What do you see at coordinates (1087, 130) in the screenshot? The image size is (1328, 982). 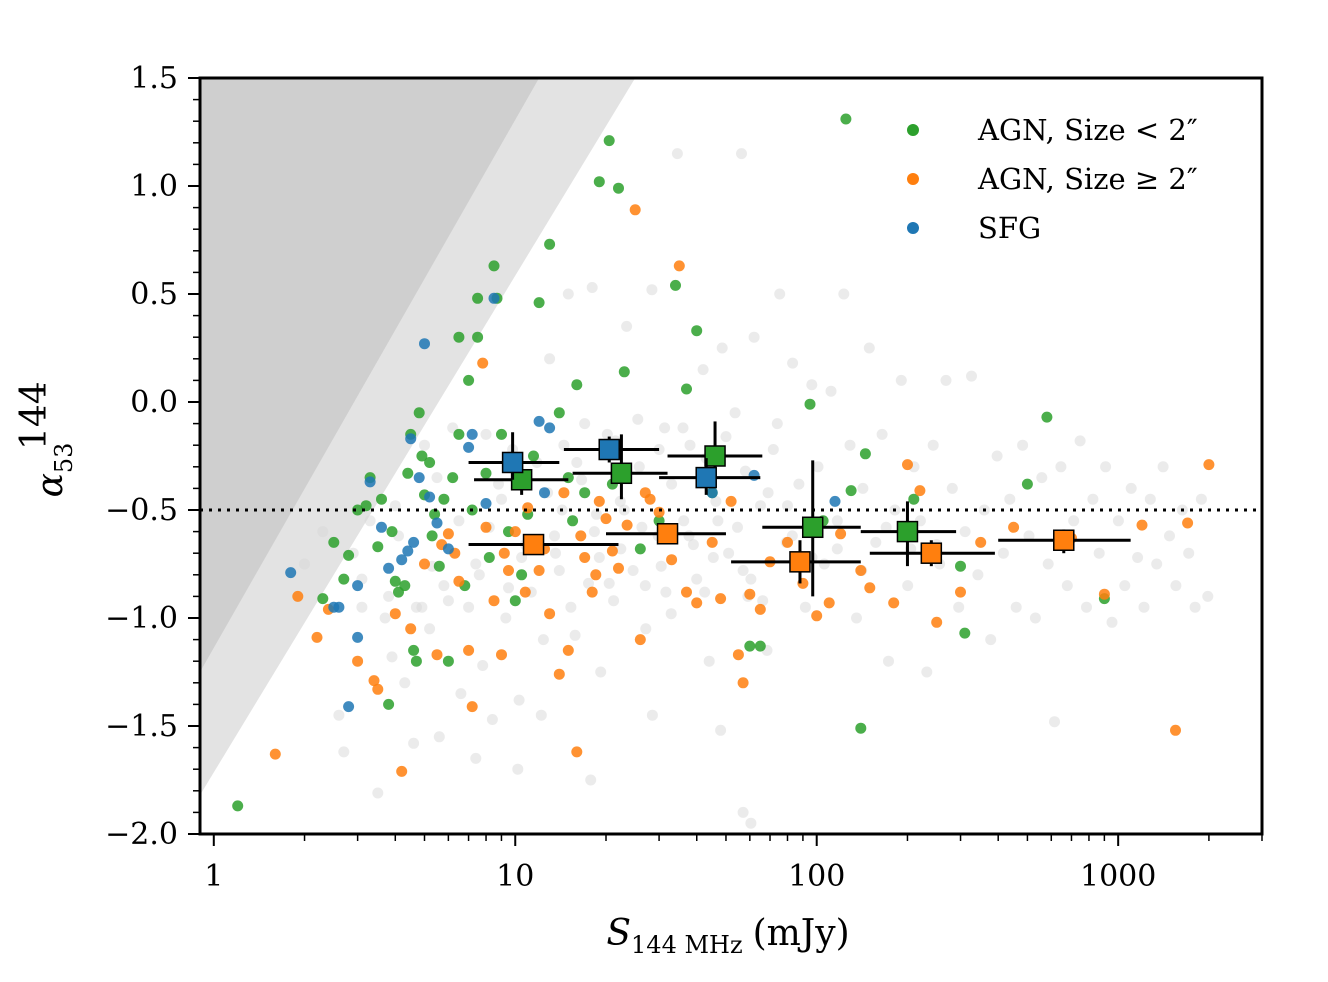 I see `legend-label: AGN, Size < 2″` at bounding box center [1087, 130].